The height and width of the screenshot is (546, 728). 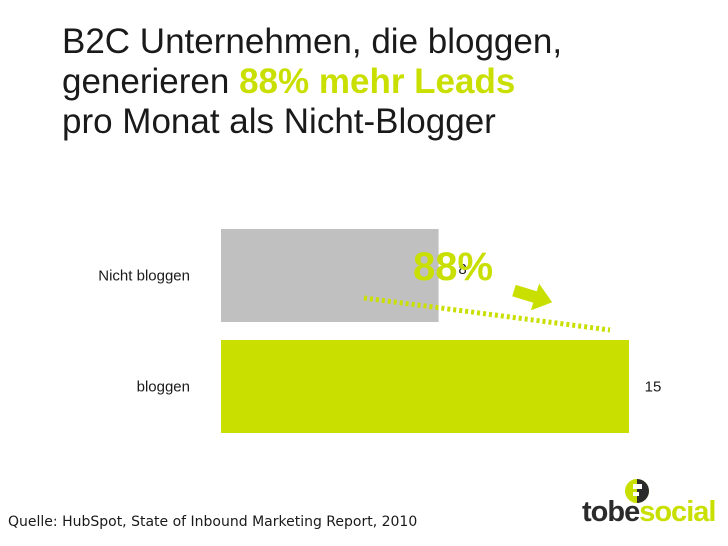 What do you see at coordinates (462, 269) in the screenshot?
I see `value-label-0: 8` at bounding box center [462, 269].